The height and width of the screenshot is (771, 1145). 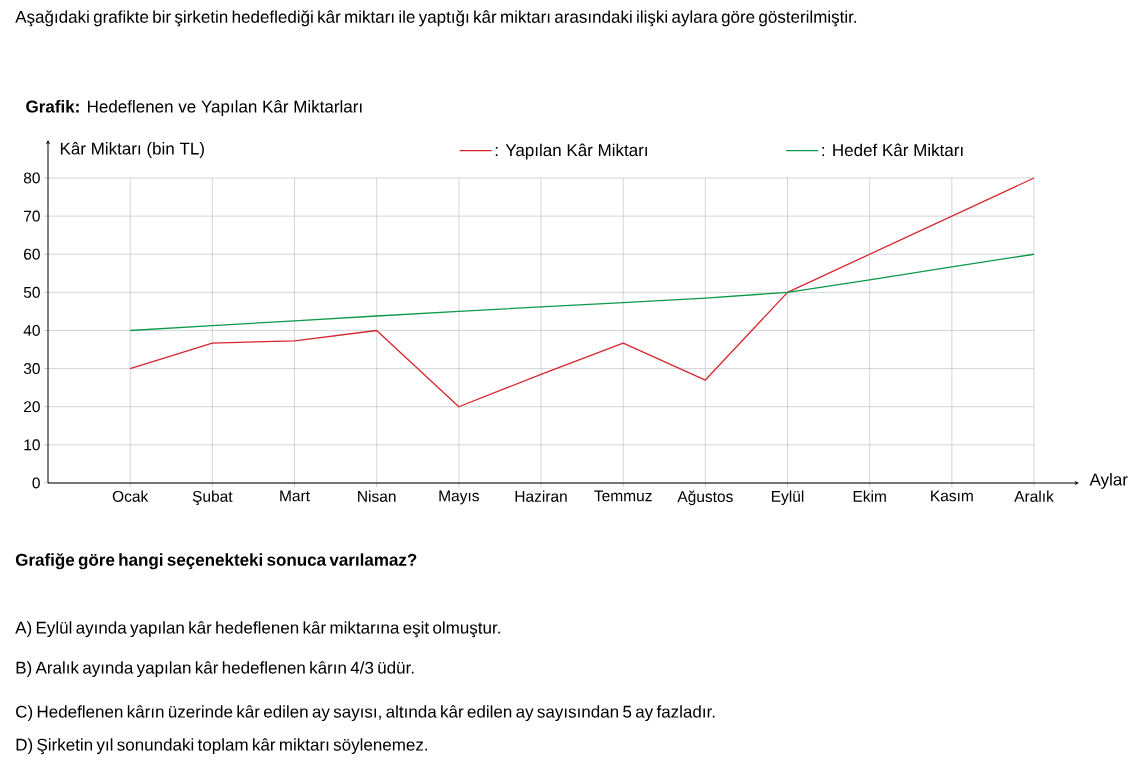 What do you see at coordinates (194, 108) in the screenshot?
I see `chart-title: Grafik: Hedeflenen ve Yapılan Kâr Miktarları` at bounding box center [194, 108].